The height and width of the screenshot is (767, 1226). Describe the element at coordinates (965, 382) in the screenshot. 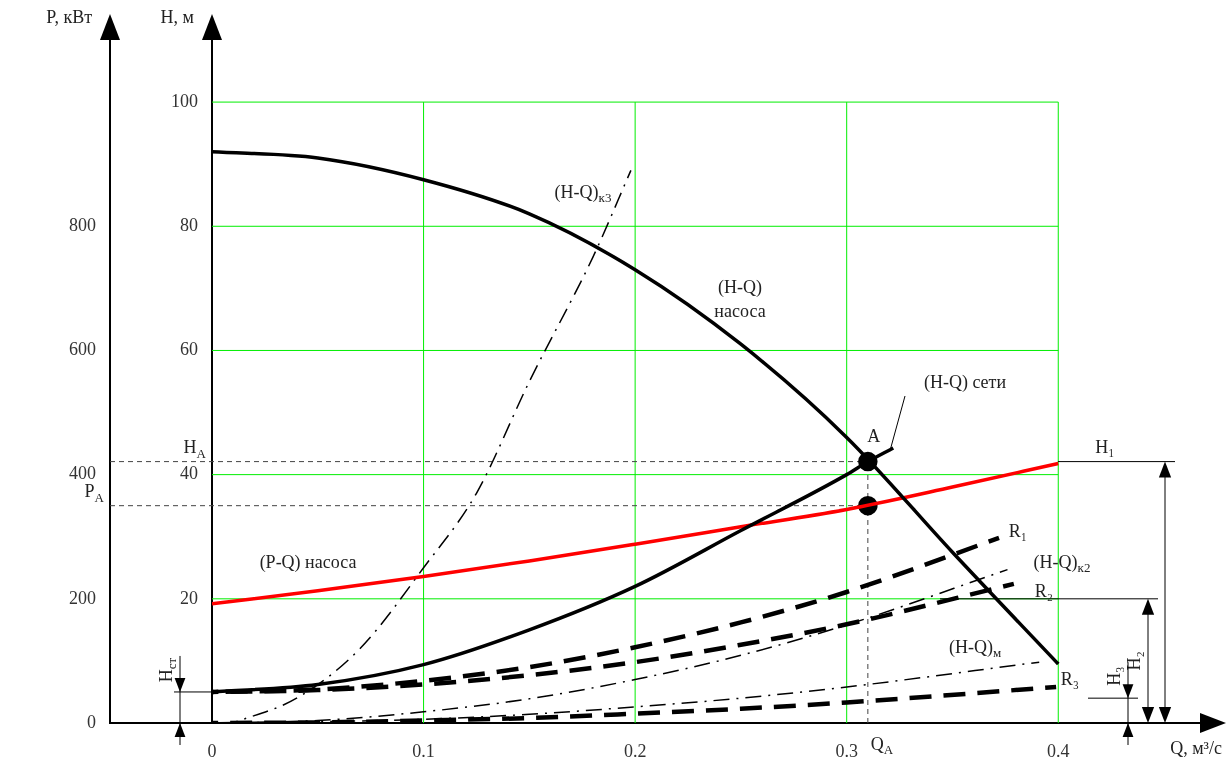

I see `text: (H-Q) сети` at that location.